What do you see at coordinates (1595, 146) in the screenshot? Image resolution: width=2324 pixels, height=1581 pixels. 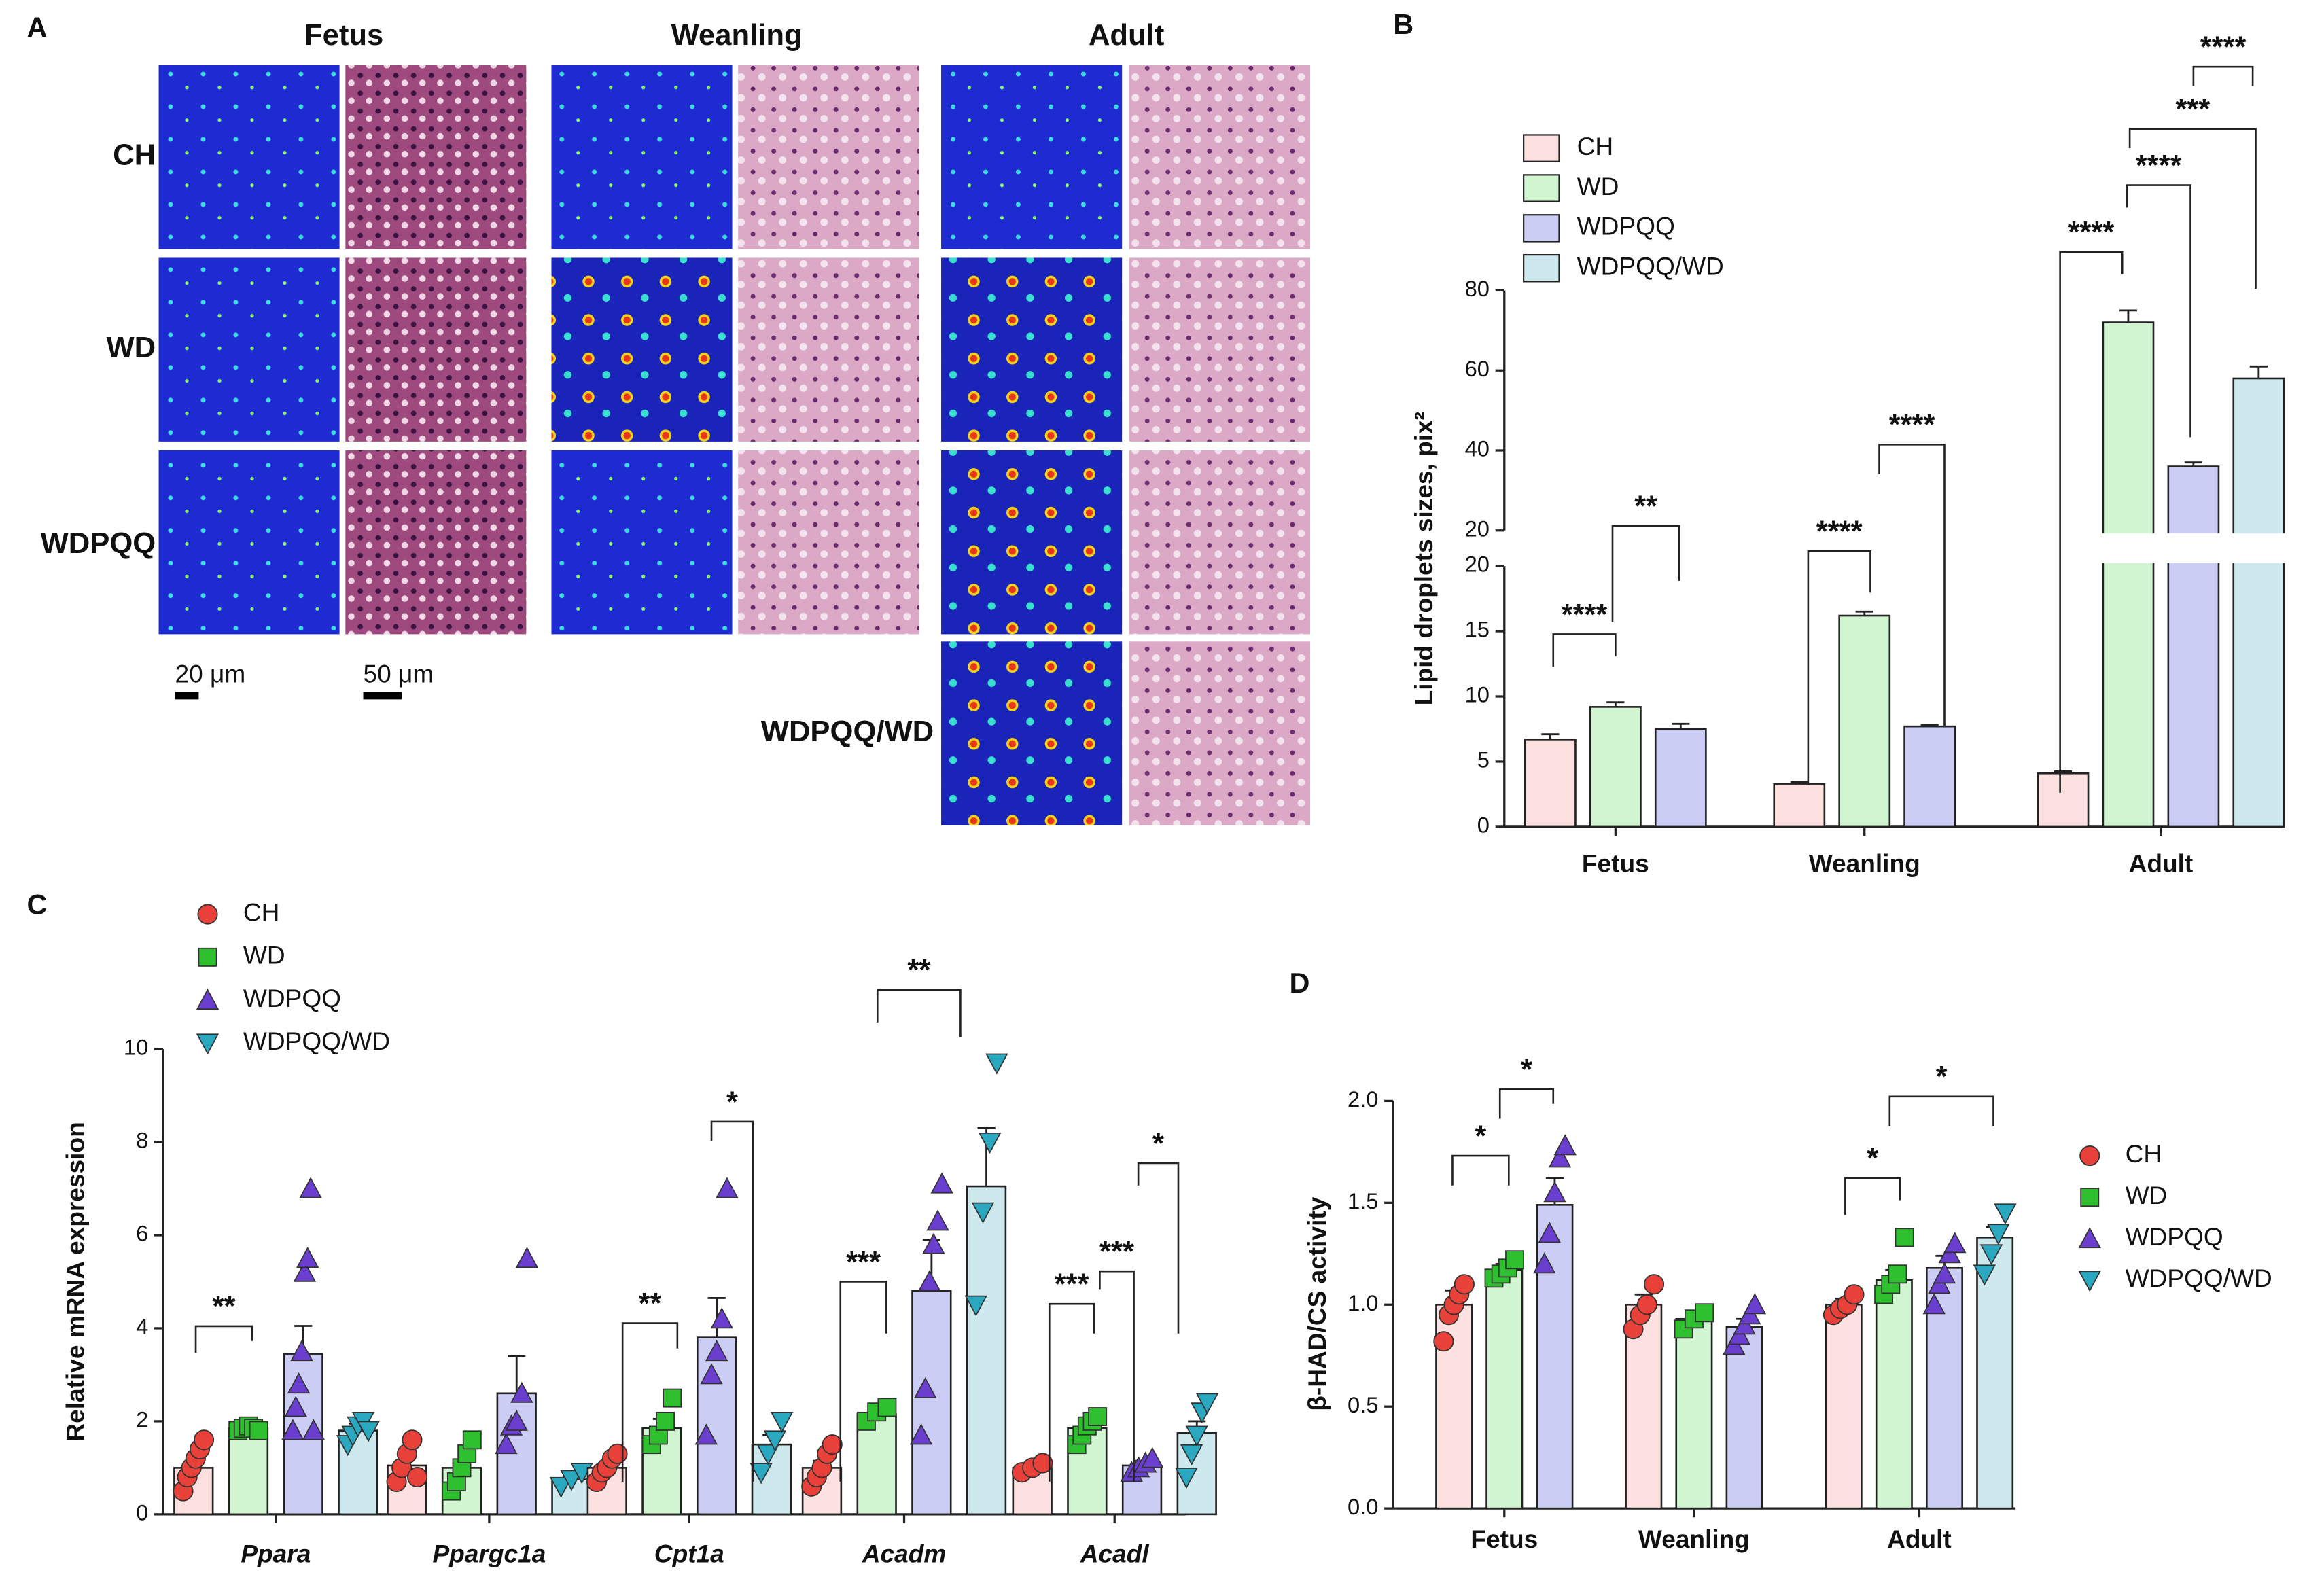 I see `legend-label: CH` at bounding box center [1595, 146].